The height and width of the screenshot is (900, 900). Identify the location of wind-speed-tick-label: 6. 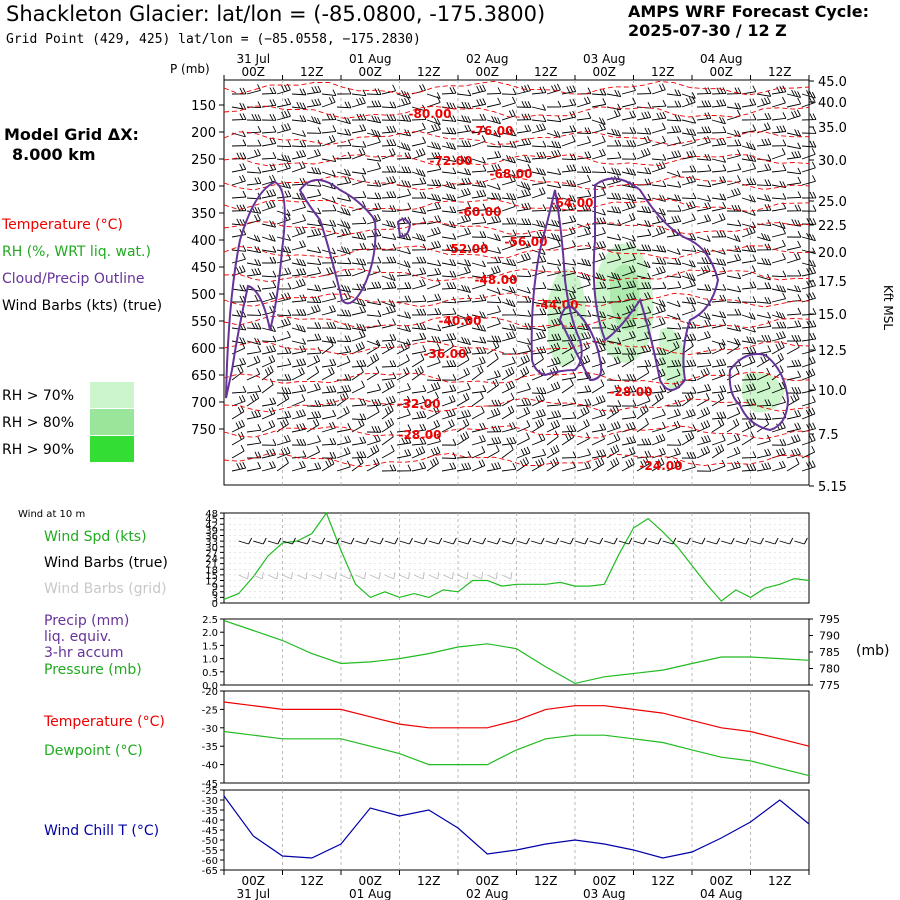
(215, 593).